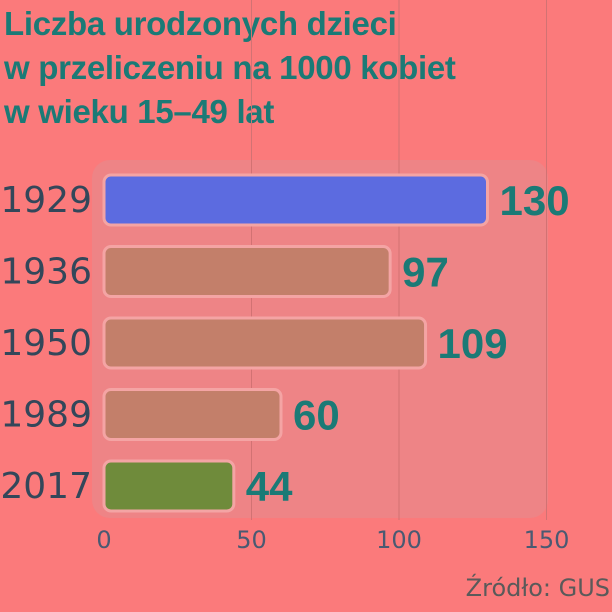 This screenshot has width=612, height=612. I want to click on x-tick-label-2: 100, so click(399, 540).